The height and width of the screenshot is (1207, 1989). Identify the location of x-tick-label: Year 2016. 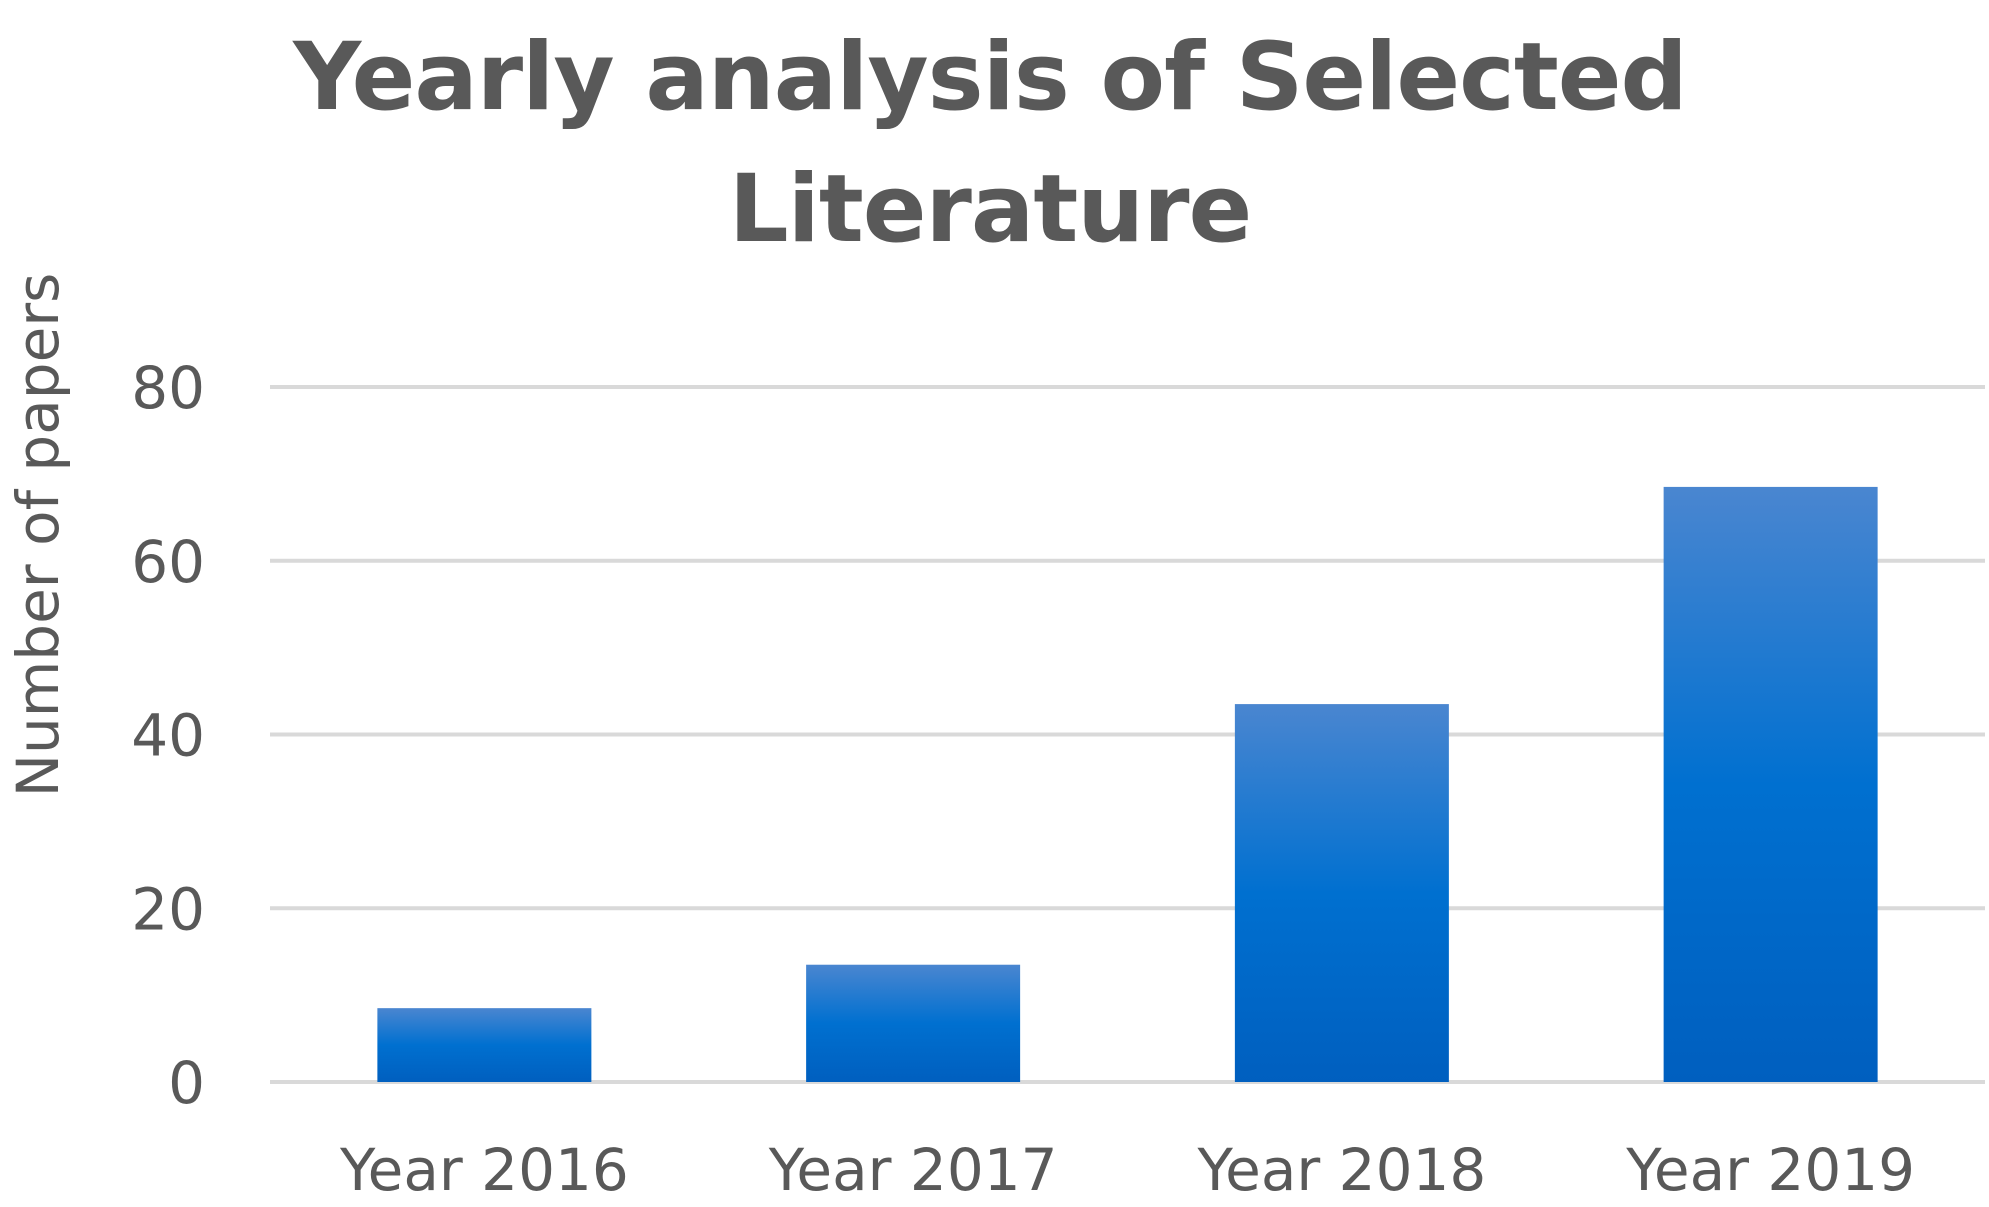
(484, 1170).